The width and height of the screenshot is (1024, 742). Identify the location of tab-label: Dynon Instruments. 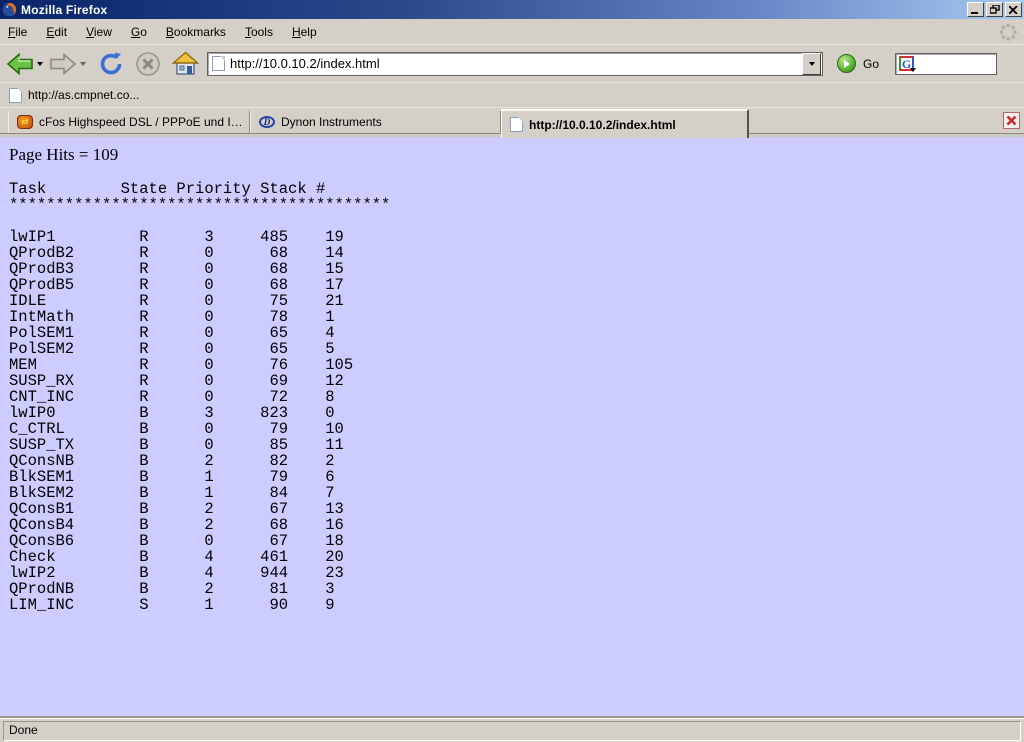
(331, 122).